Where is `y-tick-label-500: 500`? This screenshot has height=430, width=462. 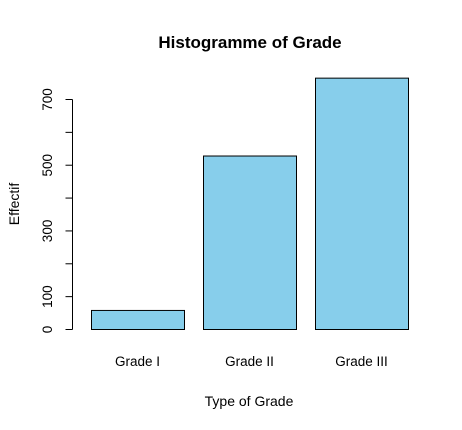
y-tick-label-500: 500 is located at coordinates (47, 165).